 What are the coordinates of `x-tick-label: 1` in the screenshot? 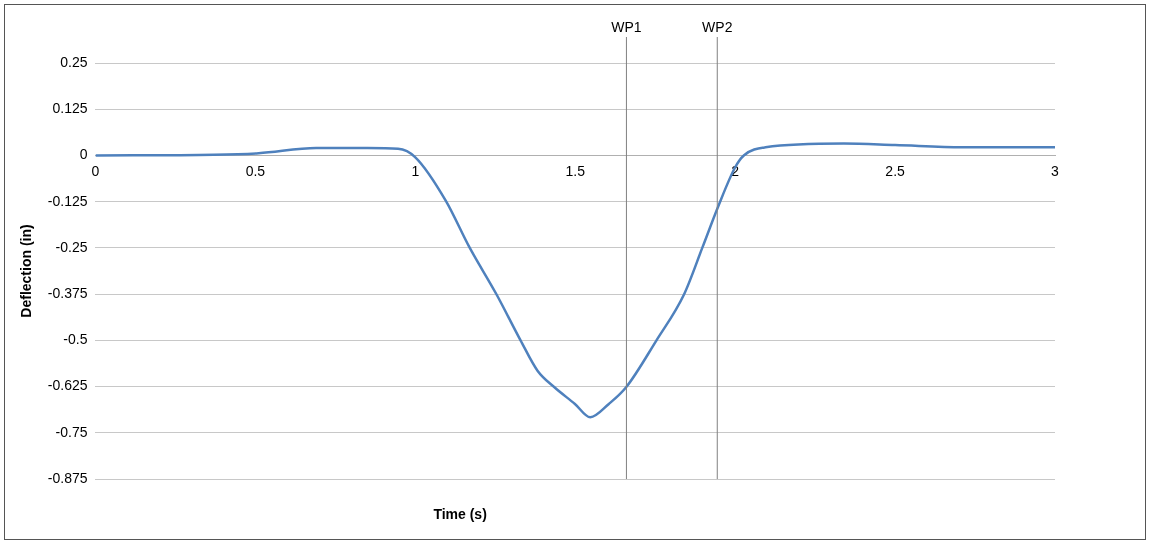 It's located at (415, 170).